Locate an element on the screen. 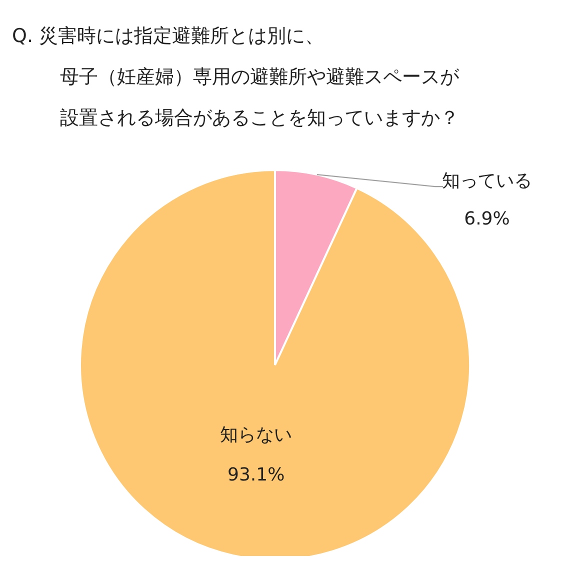  chart-subtitle: 母子（妊産婦）専用の避難所や避難スペースが設置される場合があることを知っていますか？ is located at coordinates (259, 98).